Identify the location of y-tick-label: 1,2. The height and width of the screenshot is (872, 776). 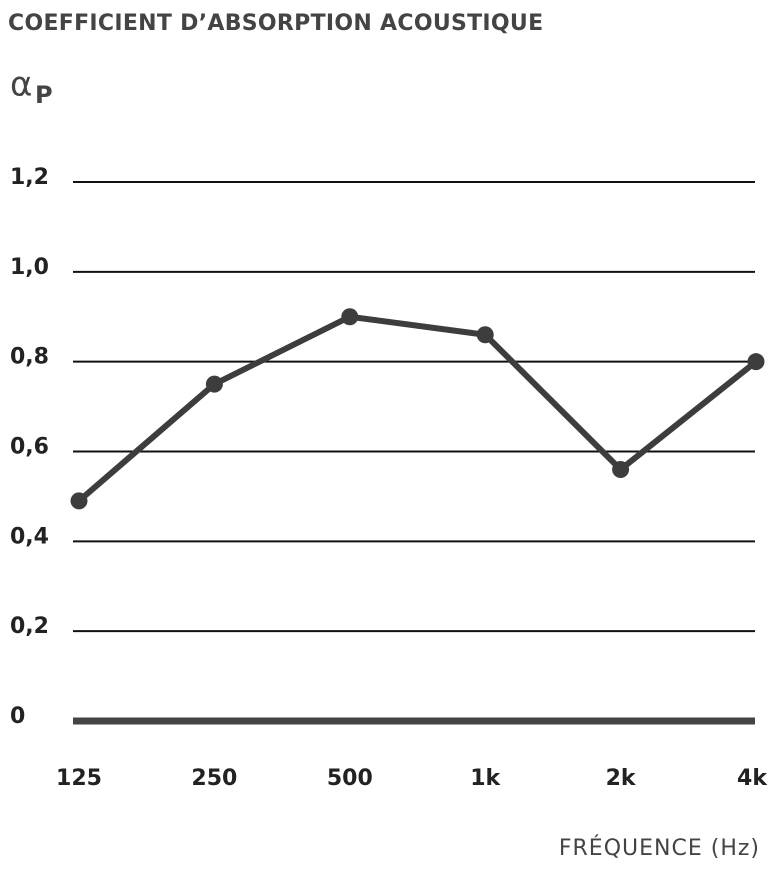
(29, 177).